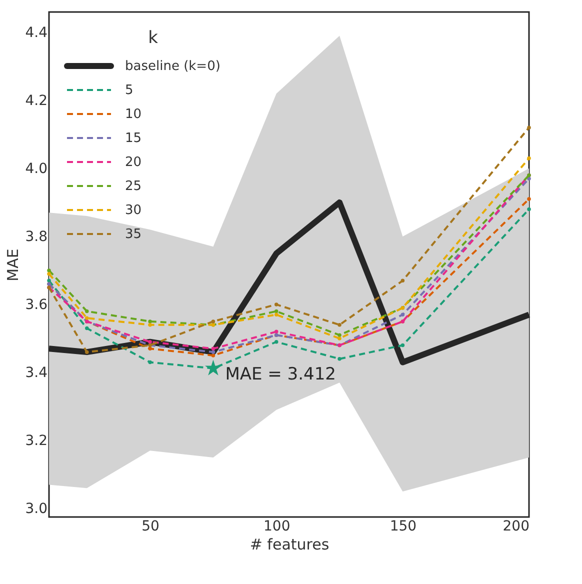 The image size is (582, 584). Describe the element at coordinates (36, 509) in the screenshot. I see `y-tick-label: 3.0` at that location.